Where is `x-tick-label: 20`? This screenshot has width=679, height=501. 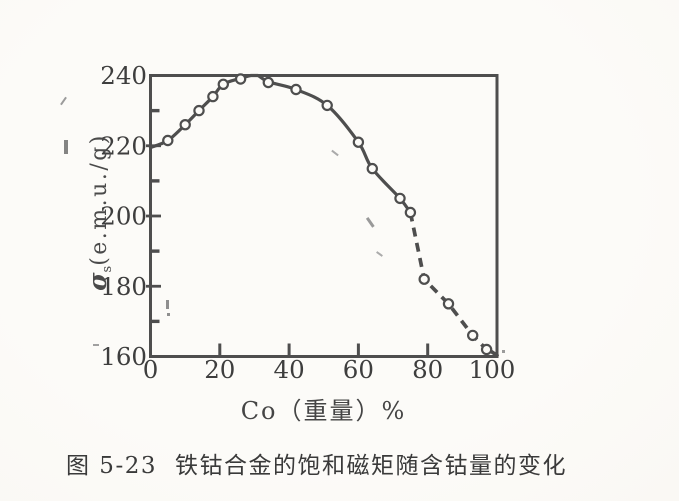
x-tick-label: 20 is located at coordinates (219, 369).